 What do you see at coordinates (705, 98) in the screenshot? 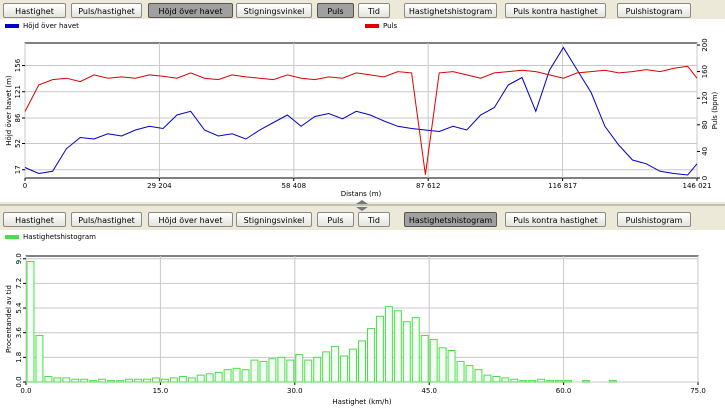
I see `y2-tick-label: 120` at bounding box center [705, 98].